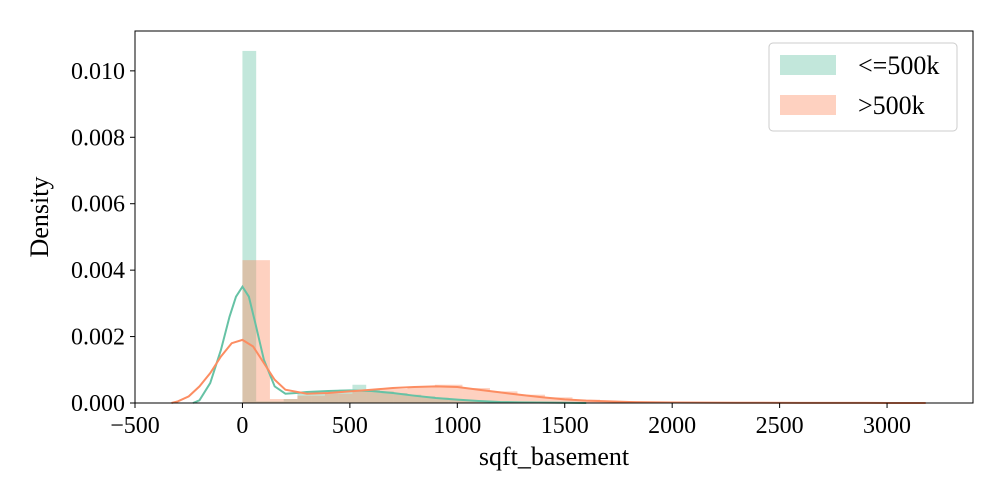  What do you see at coordinates (672, 426) in the screenshot?
I see `x-tick-label: 2000` at bounding box center [672, 426].